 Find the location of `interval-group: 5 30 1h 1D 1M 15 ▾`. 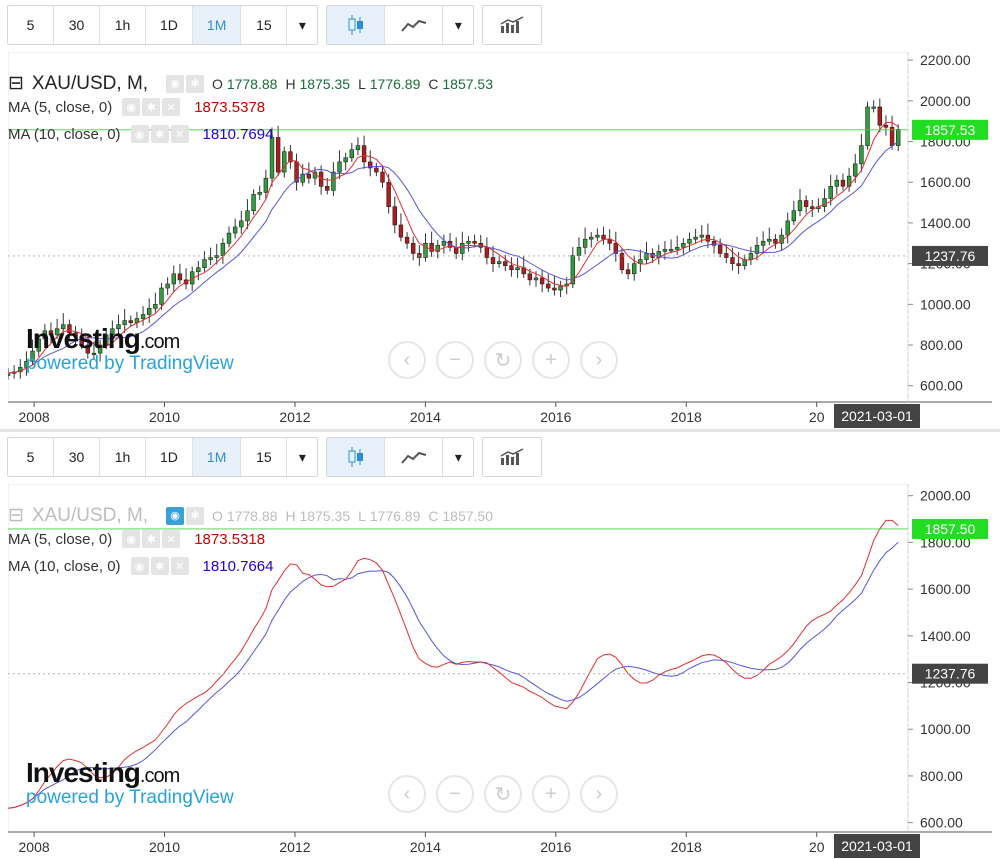

interval-group: 5 30 1h 1D 1M 15 ▾ is located at coordinates (163, 25).